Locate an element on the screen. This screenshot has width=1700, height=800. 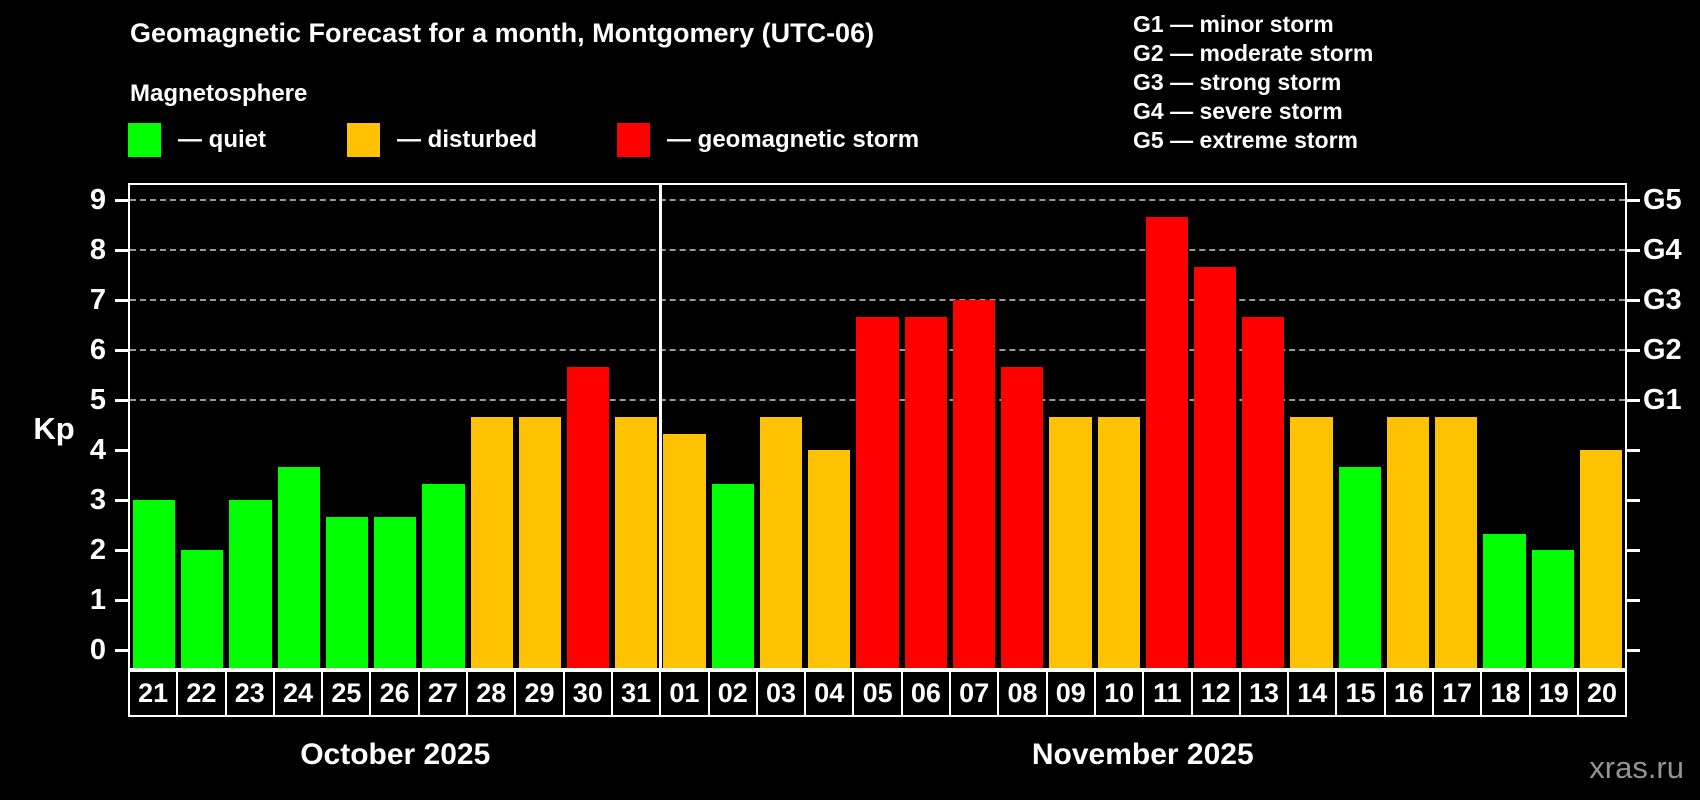
date-label-30: 30 is located at coordinates (587, 693).